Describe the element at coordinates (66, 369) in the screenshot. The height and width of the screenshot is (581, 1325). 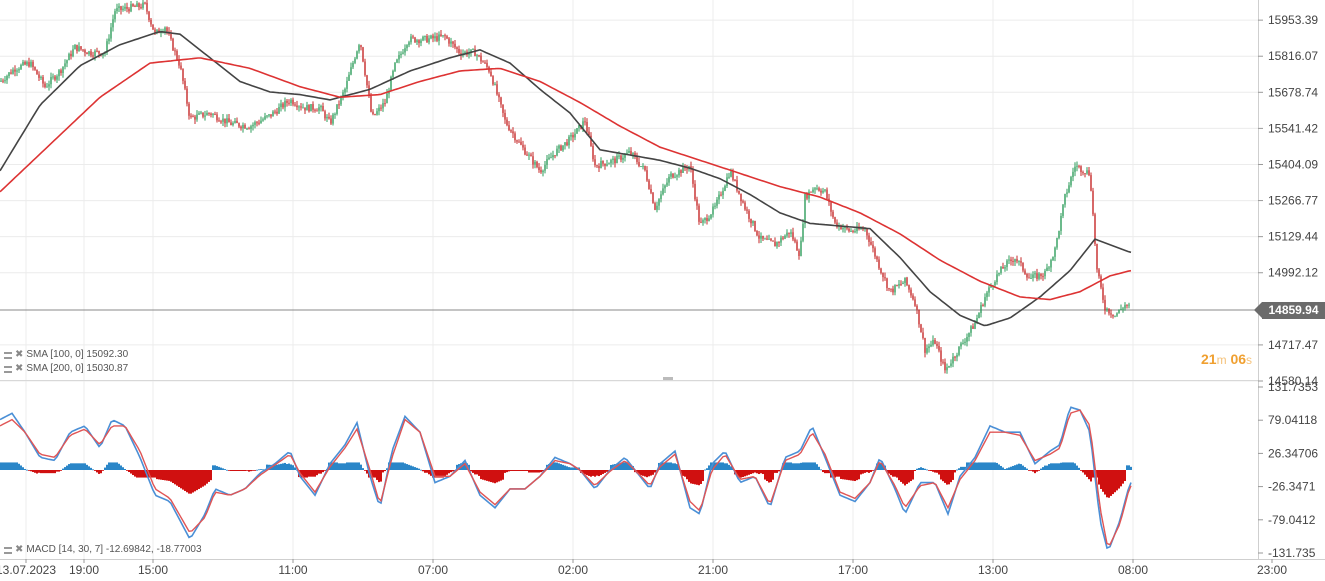
I see `legend-sma200: ✖ SMA [200, 0] 15030.87` at that location.